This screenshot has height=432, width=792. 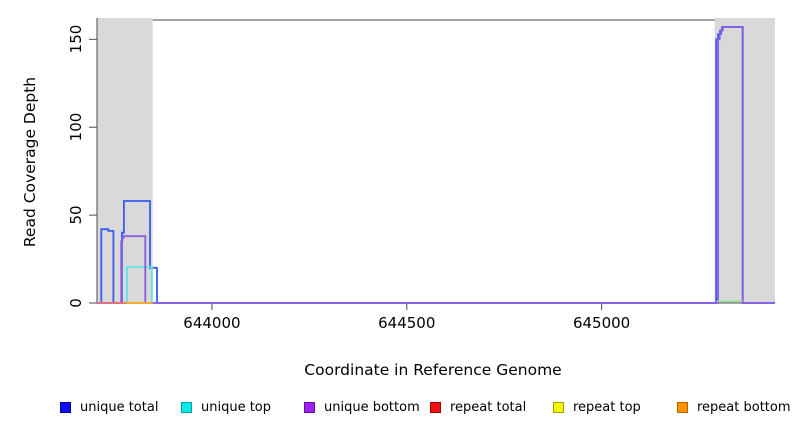 What do you see at coordinates (407, 323) in the screenshot?
I see `x-tick-label: 644500` at bounding box center [407, 323].